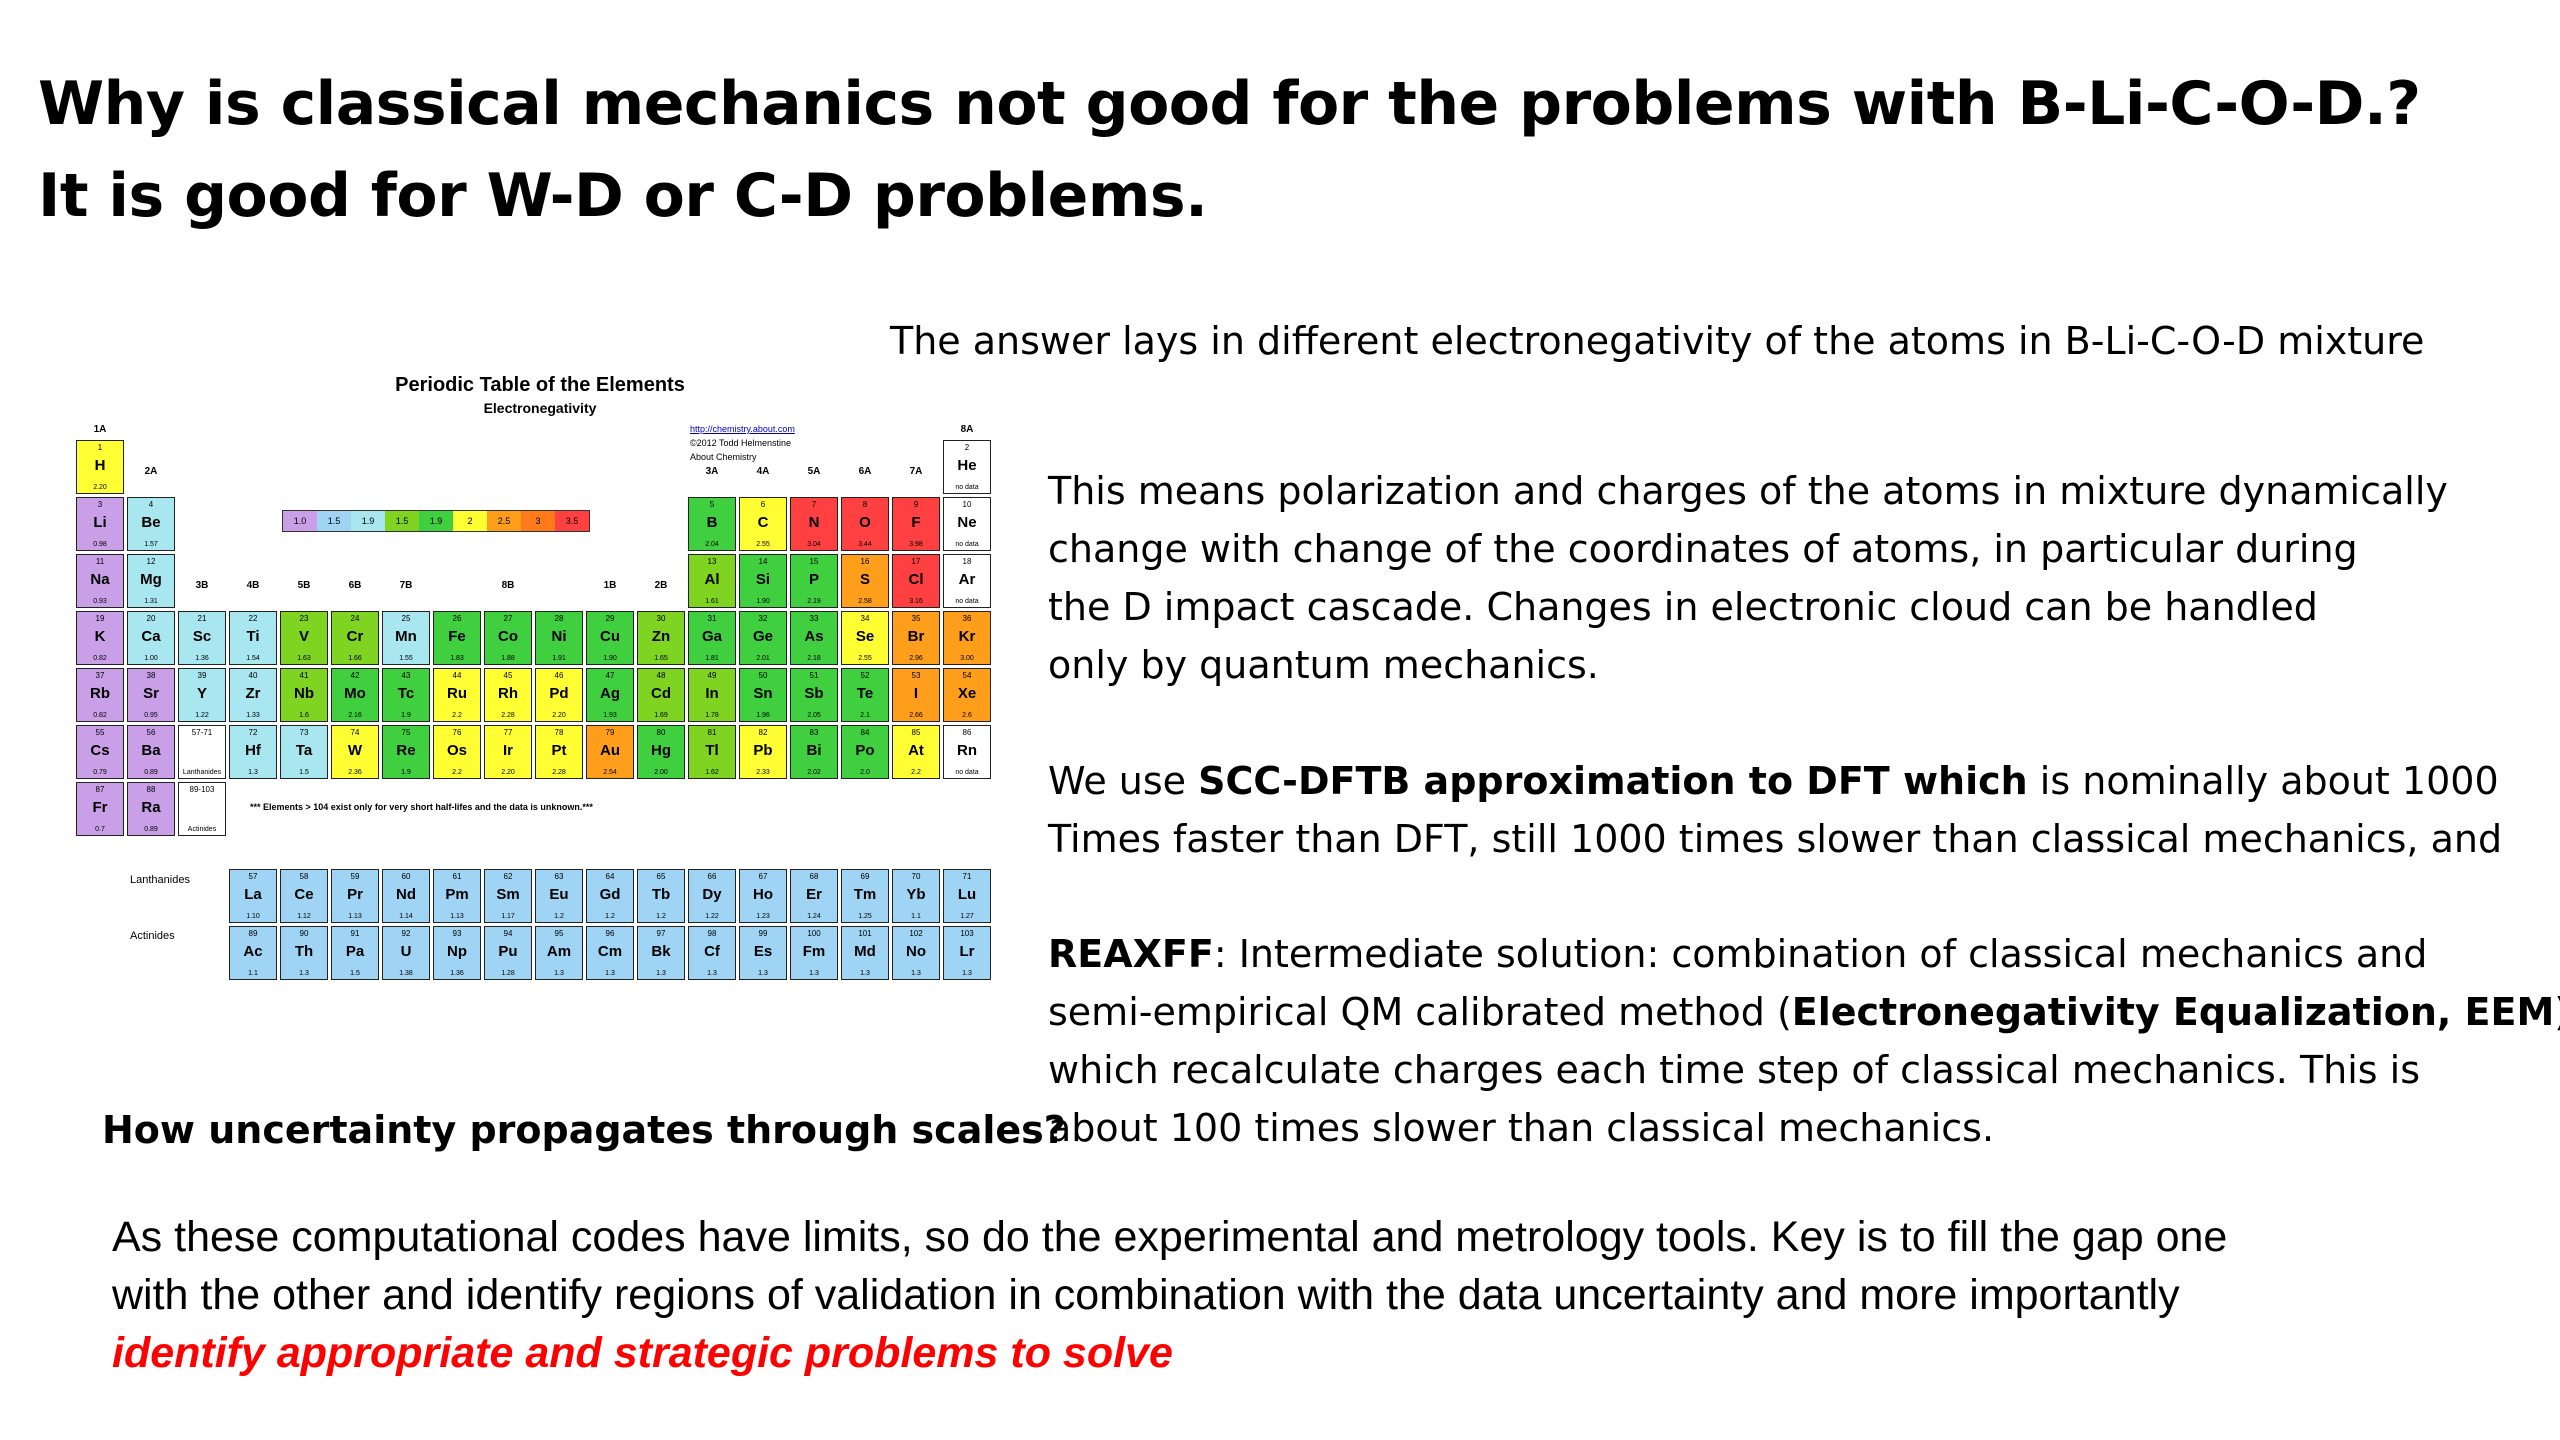 The image size is (2560, 1440). Describe the element at coordinates (916, 561) in the screenshot. I see `element-number: 17` at that location.